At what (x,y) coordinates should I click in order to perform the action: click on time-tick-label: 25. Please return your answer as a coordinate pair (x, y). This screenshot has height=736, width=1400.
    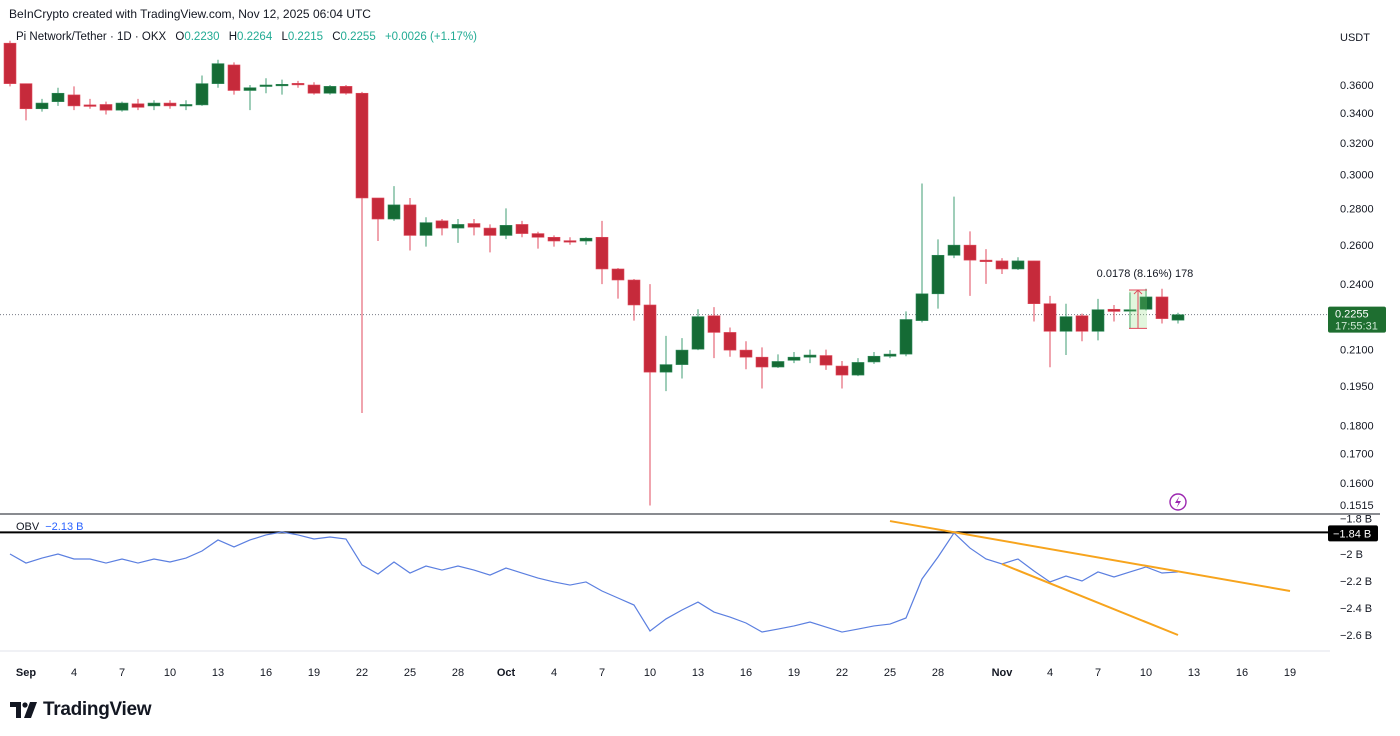
    Looking at the image, I should click on (410, 673).